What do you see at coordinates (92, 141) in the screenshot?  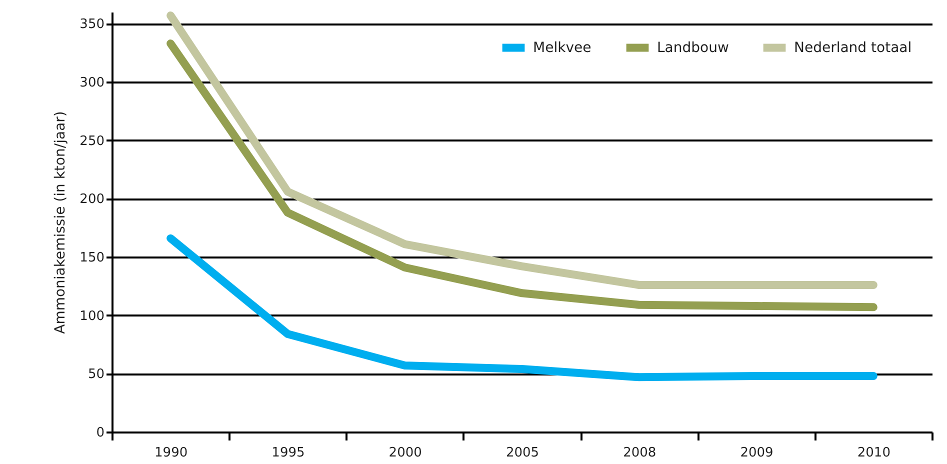 I see `y-tick-label: 250` at bounding box center [92, 141].